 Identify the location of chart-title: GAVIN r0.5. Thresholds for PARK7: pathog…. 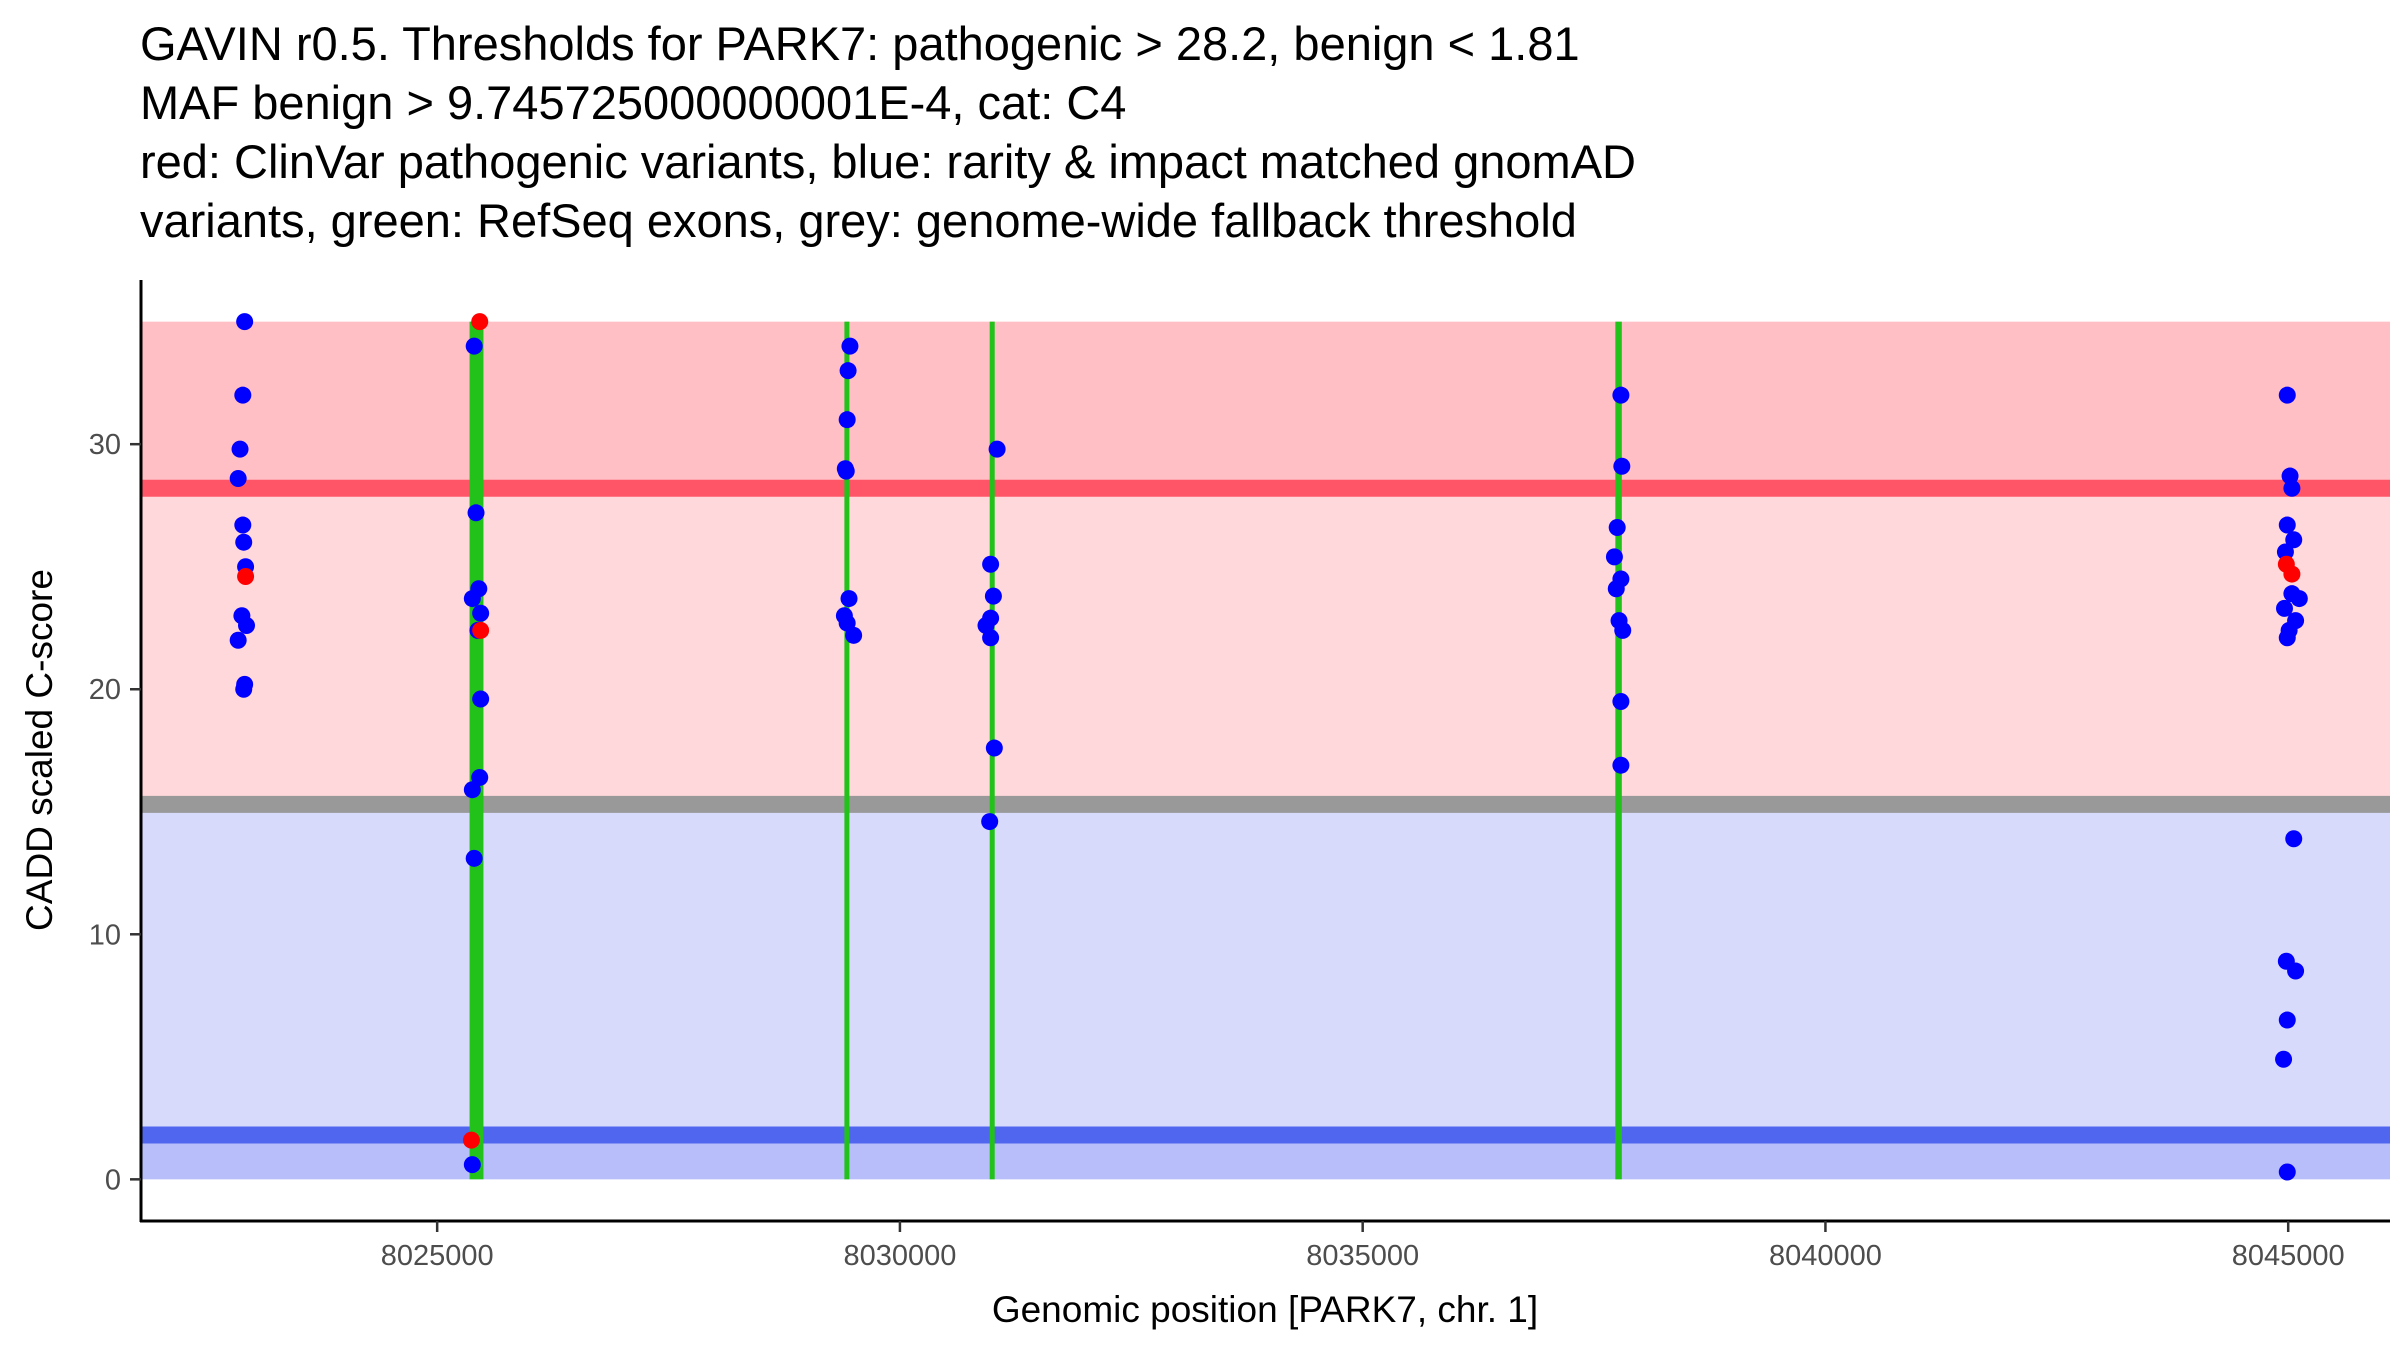
(888, 132).